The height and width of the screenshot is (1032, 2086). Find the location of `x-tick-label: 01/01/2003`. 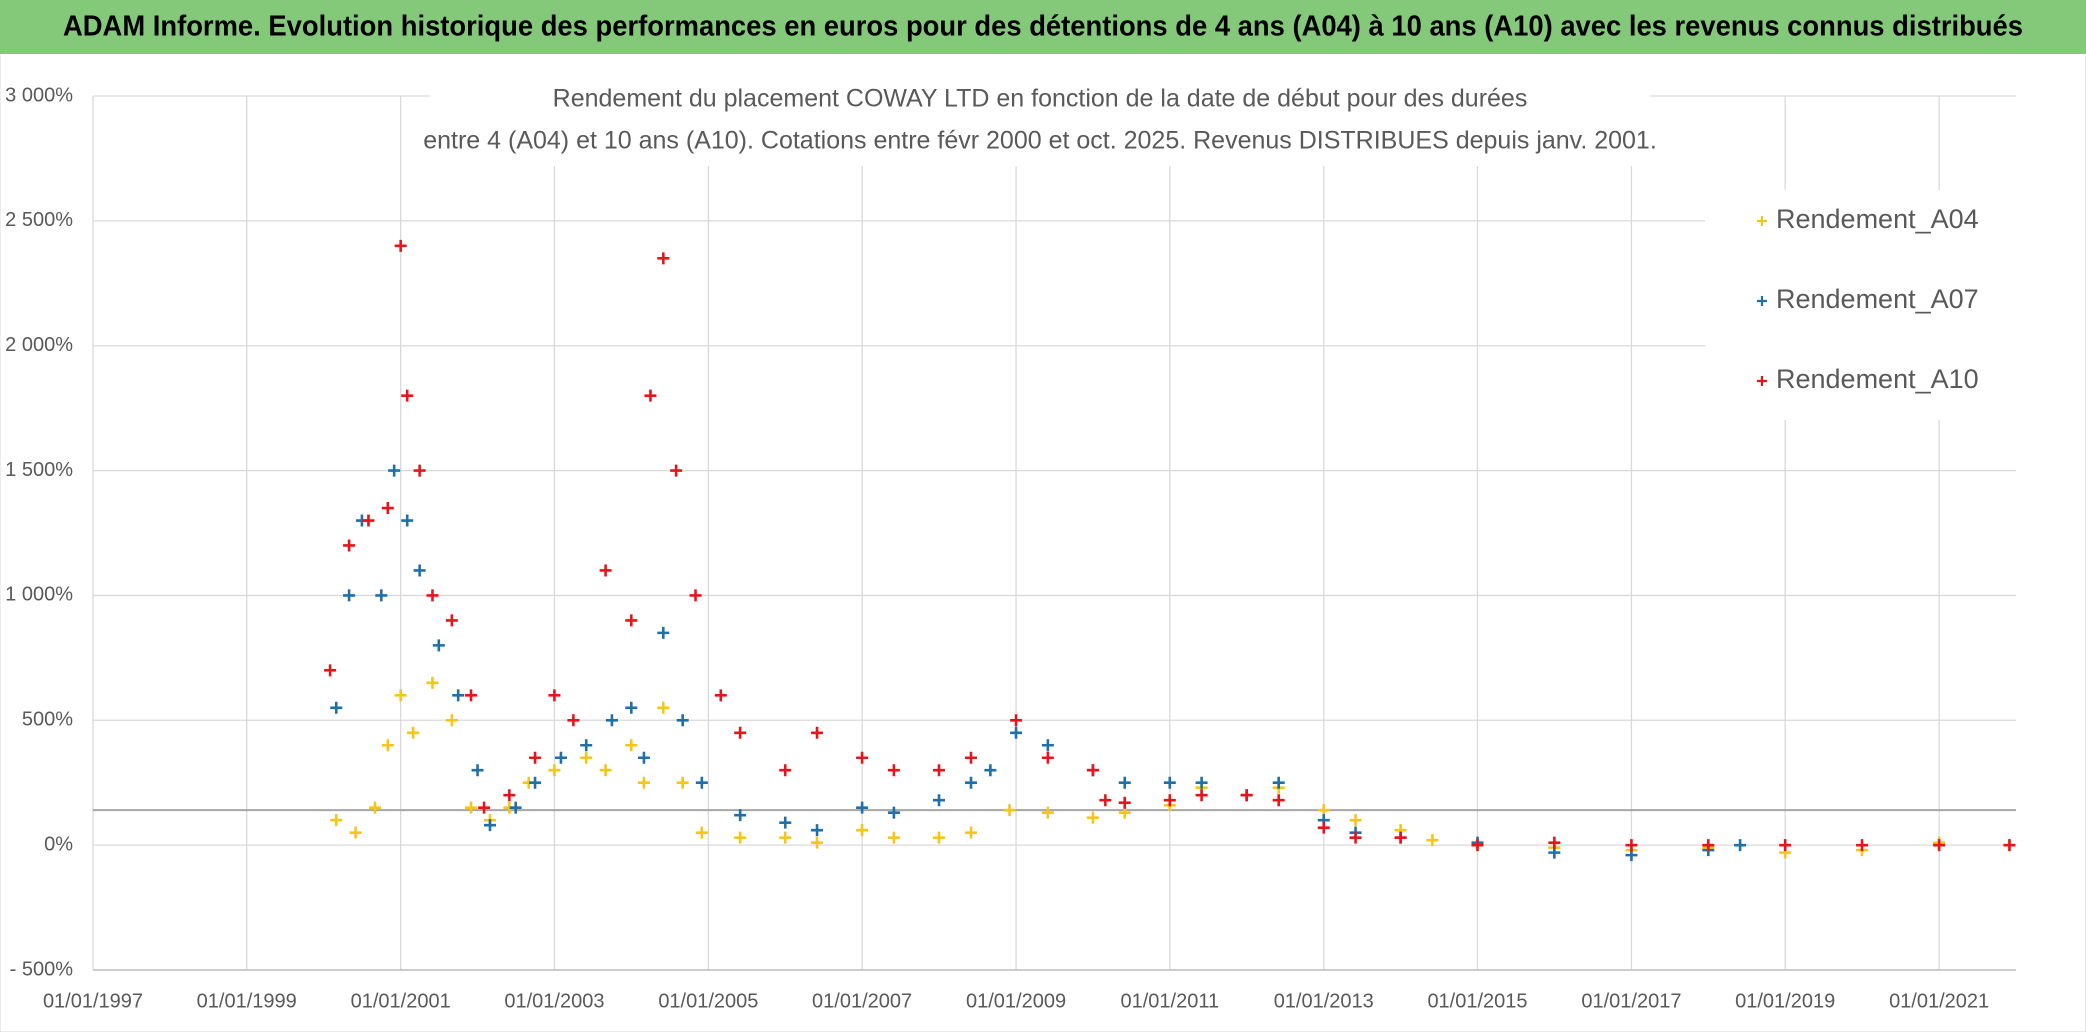

x-tick-label: 01/01/2003 is located at coordinates (554, 1001).